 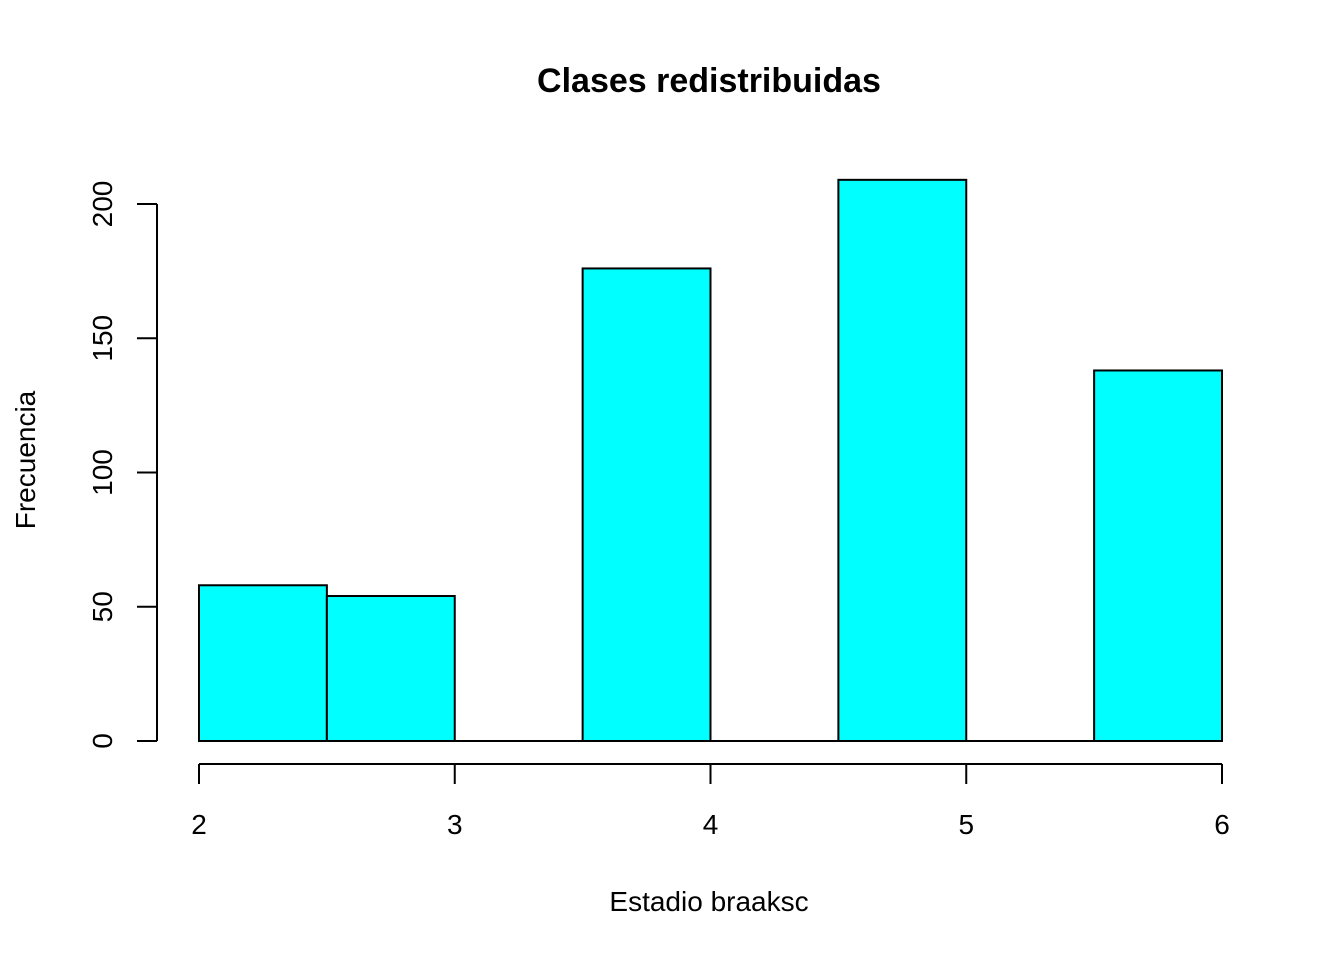 I want to click on chart-title: Clases redistribuidas, so click(x=709, y=81).